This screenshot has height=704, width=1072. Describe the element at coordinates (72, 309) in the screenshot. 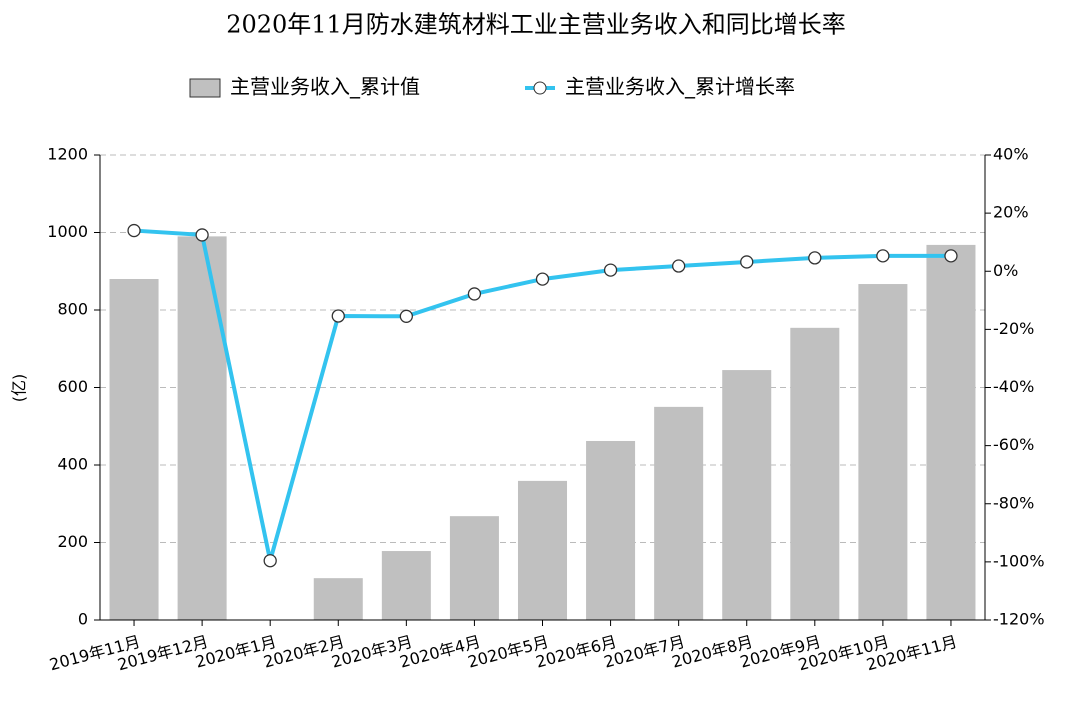

I see `y-tick-label: 800` at that location.